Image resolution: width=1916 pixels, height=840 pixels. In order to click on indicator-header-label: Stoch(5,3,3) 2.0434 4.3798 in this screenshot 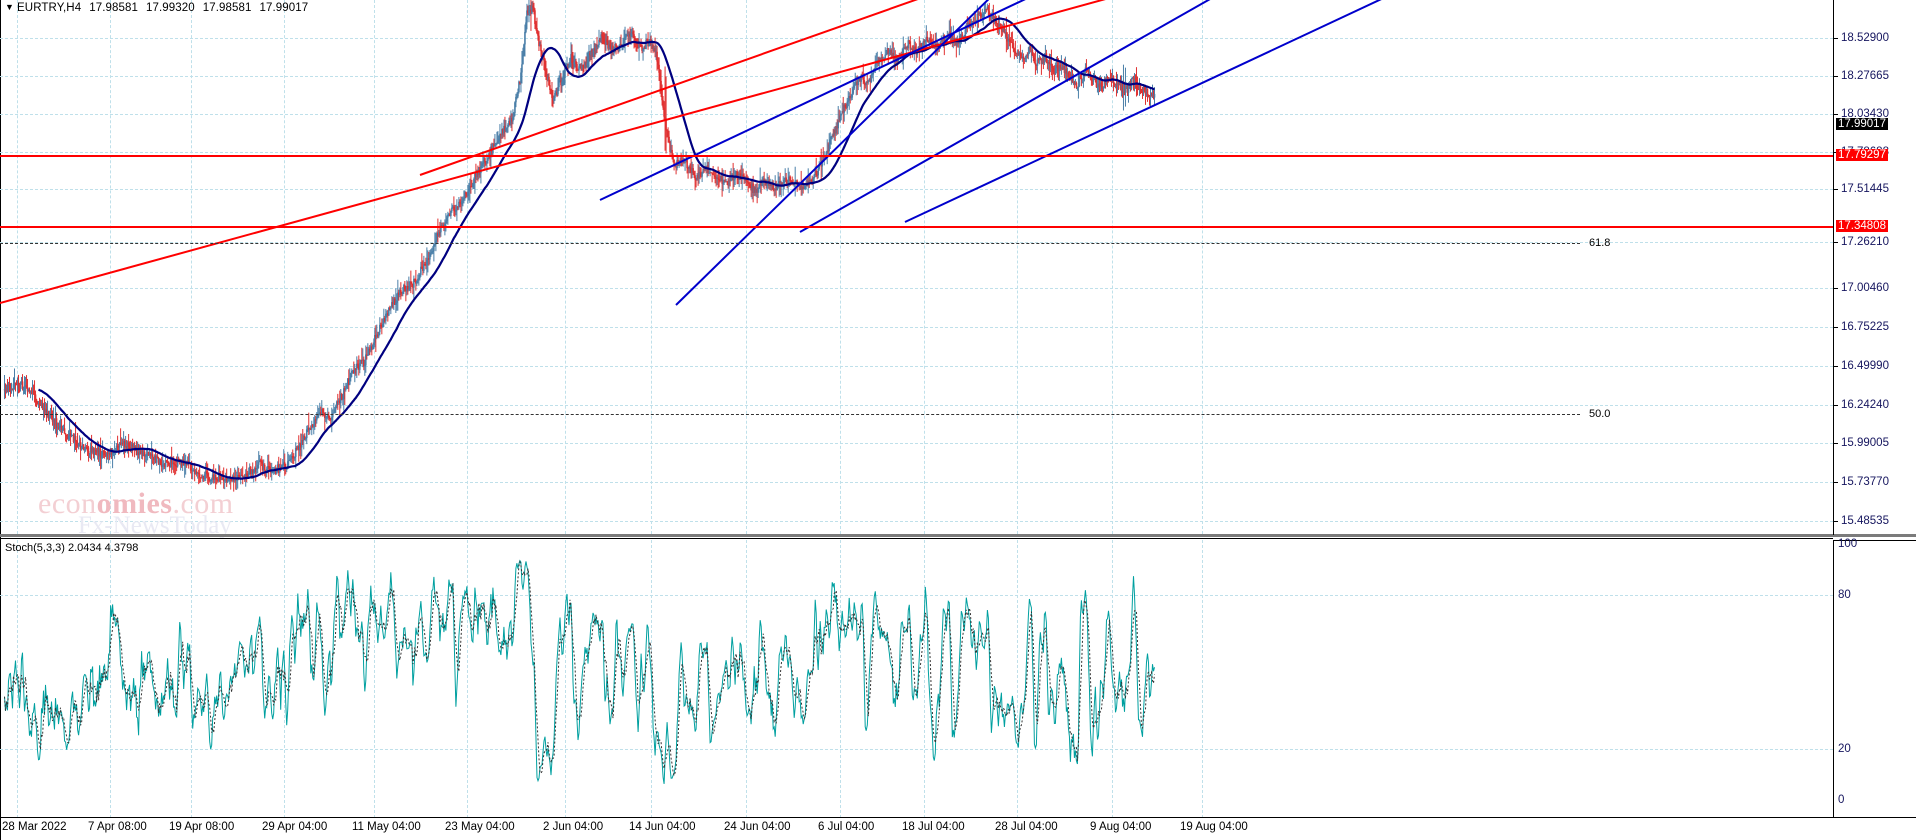, I will do `click(72, 548)`.